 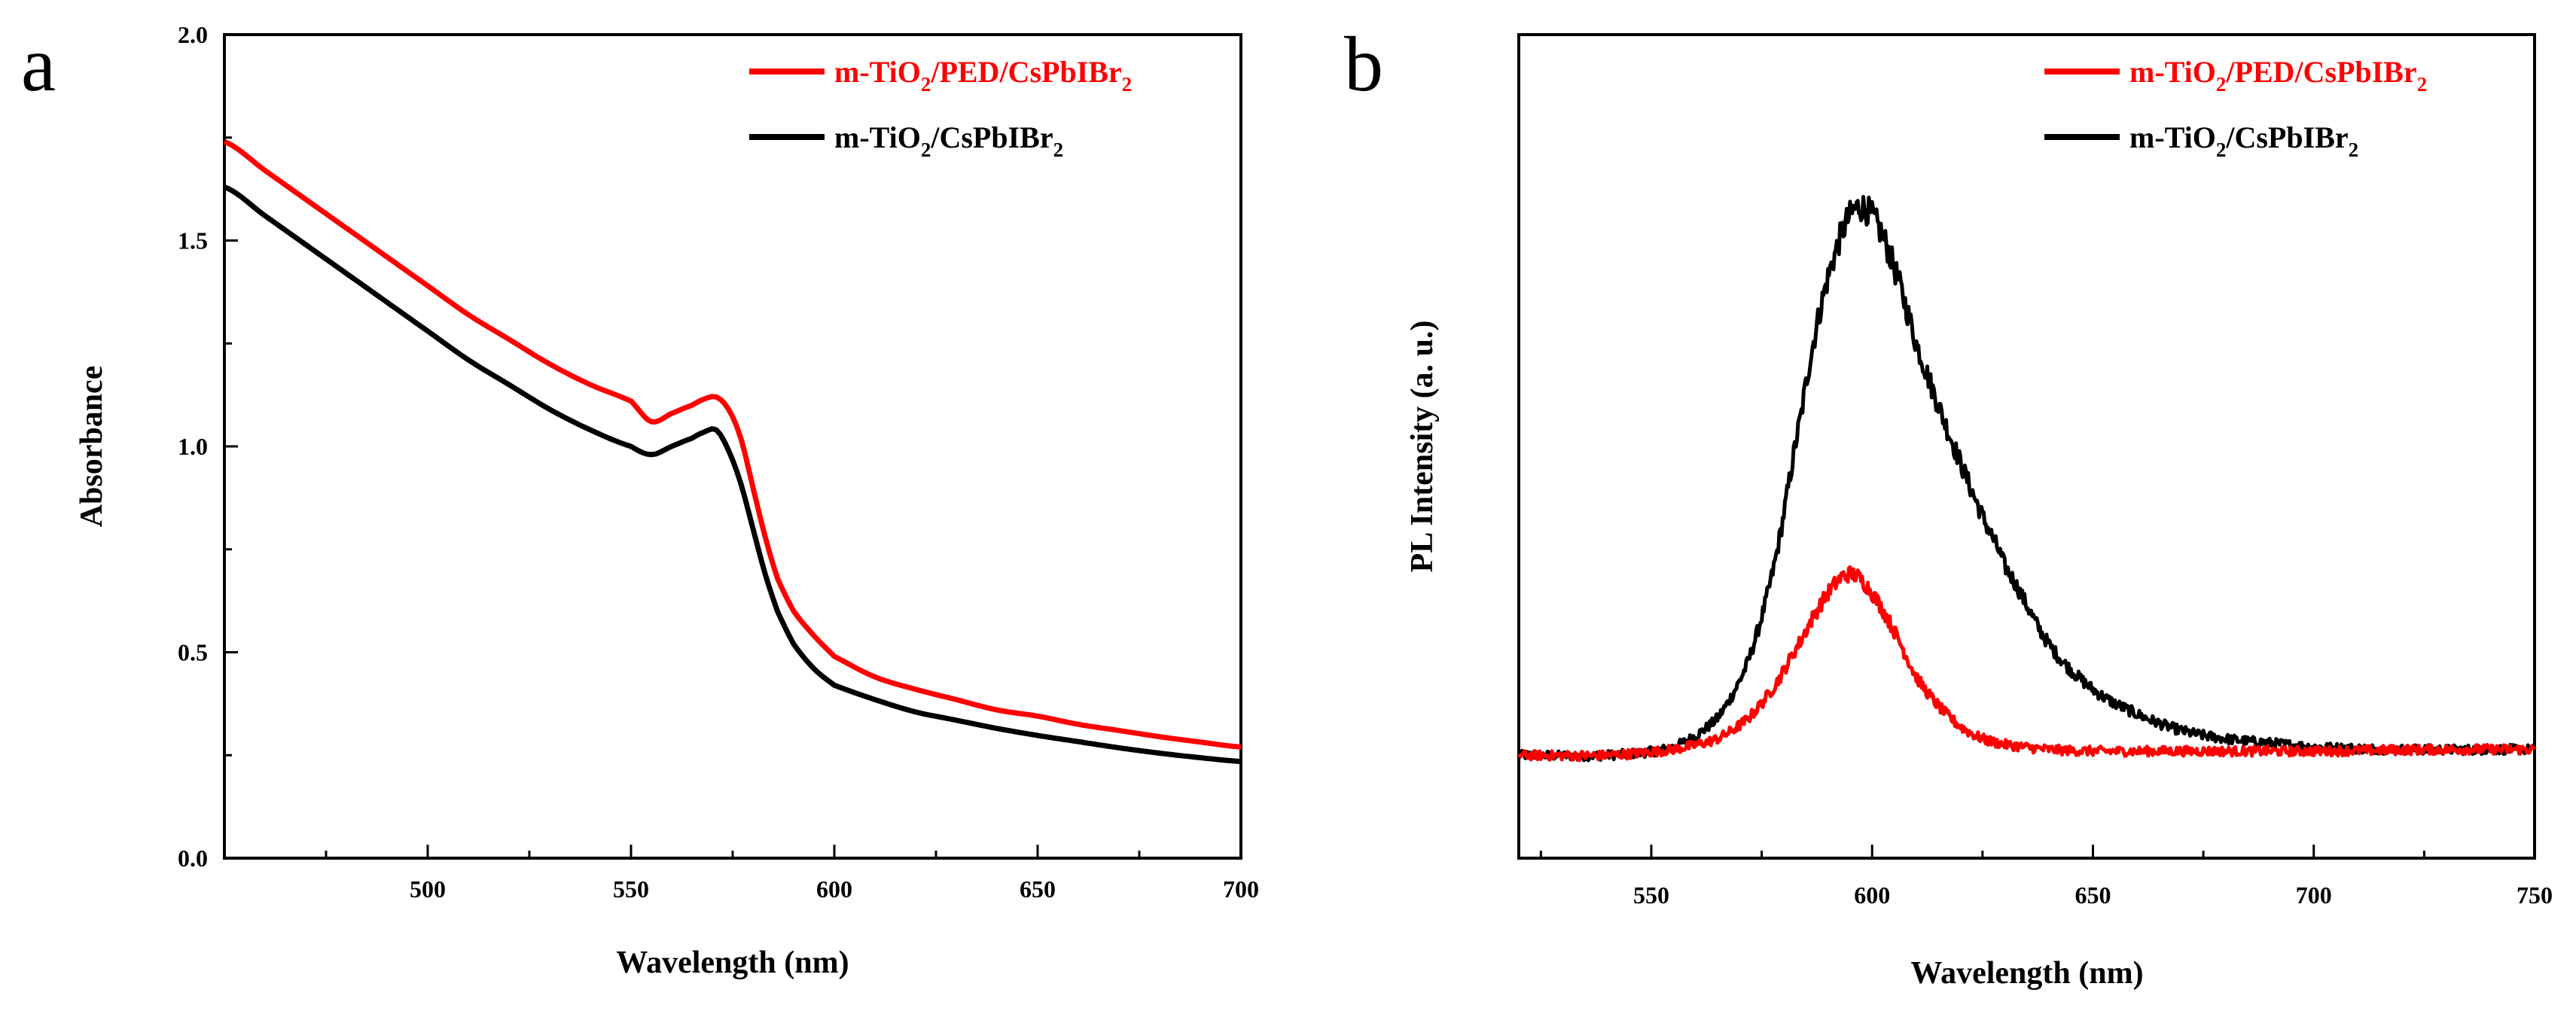 What do you see at coordinates (193, 446) in the screenshot?
I see `y-tick-label: 1.0` at bounding box center [193, 446].